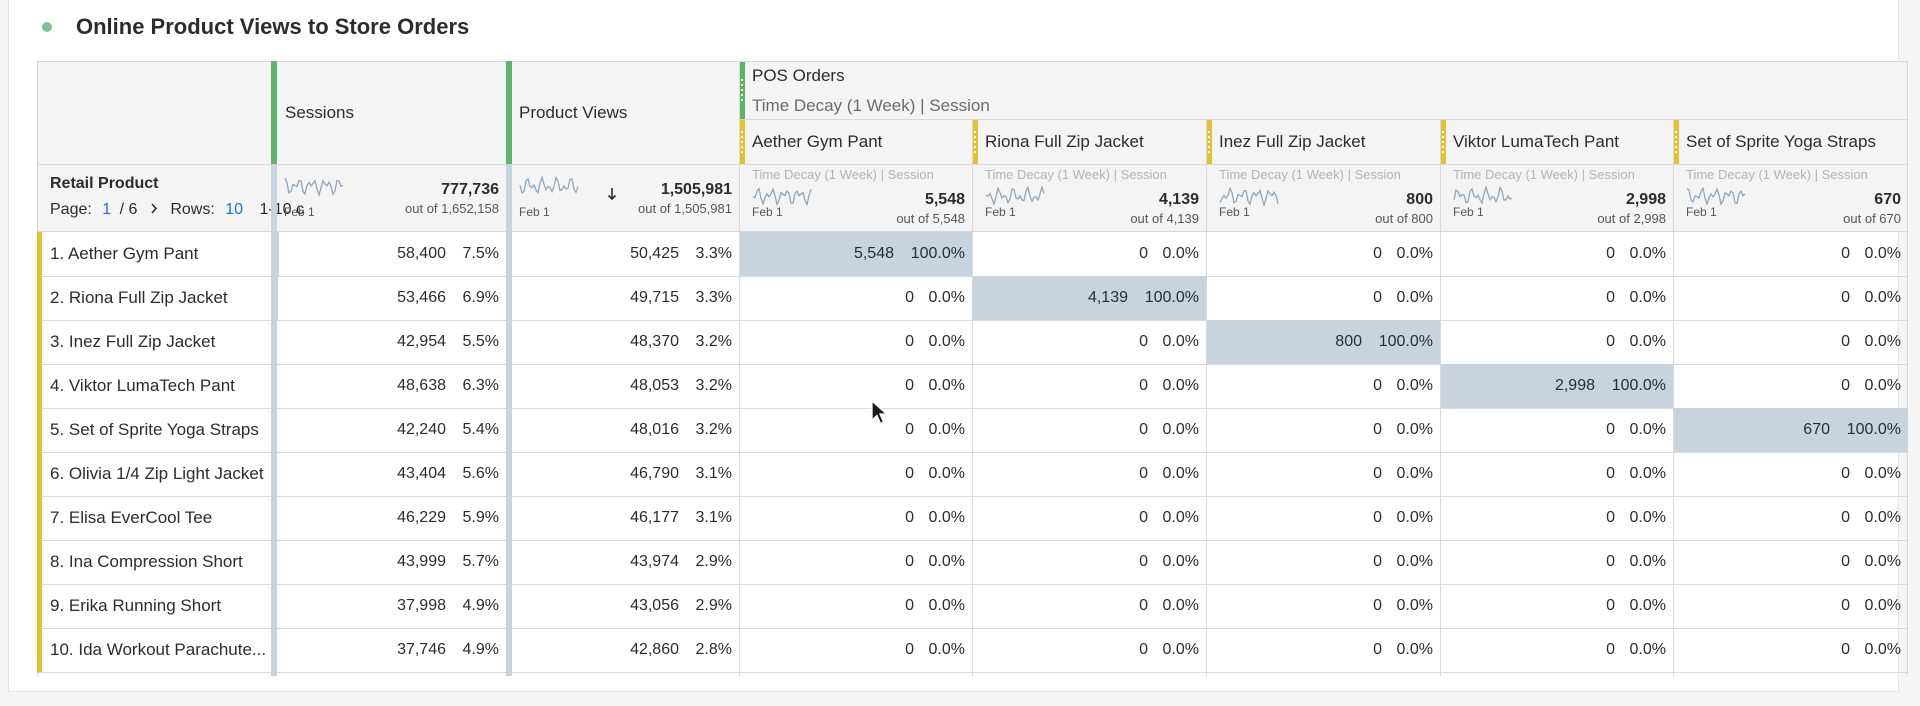 The height and width of the screenshot is (706, 1920). What do you see at coordinates (136, 605) in the screenshot?
I see `row-label: 9. Erika Running Short` at bounding box center [136, 605].